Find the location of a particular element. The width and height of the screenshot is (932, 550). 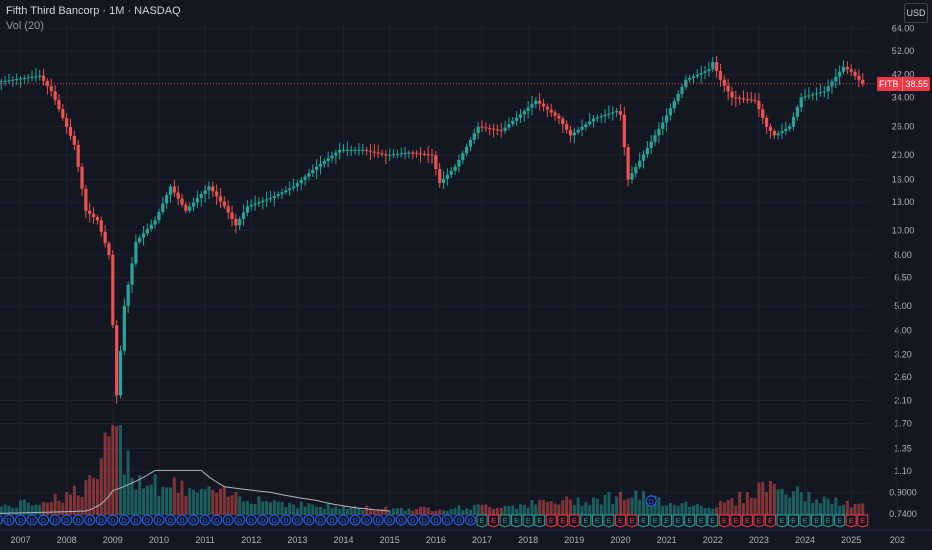

y-tick-label: 52.00 is located at coordinates (903, 51).